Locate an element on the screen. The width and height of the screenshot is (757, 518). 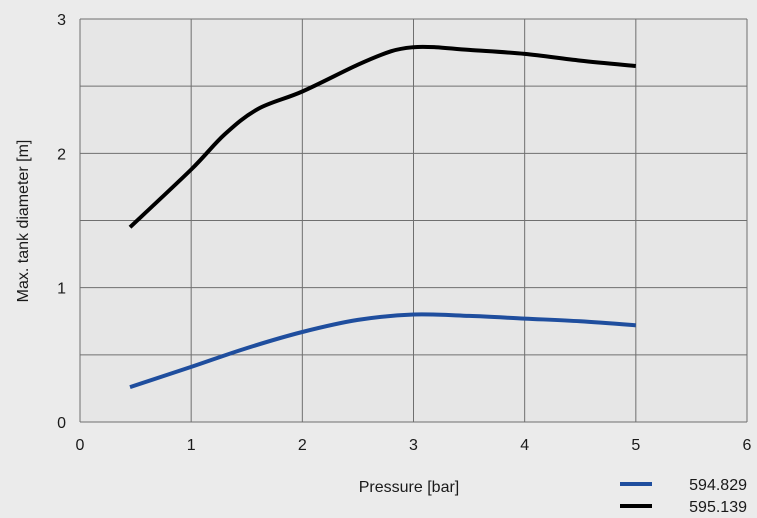
legend-label-1: 594.829 is located at coordinates (718, 485).